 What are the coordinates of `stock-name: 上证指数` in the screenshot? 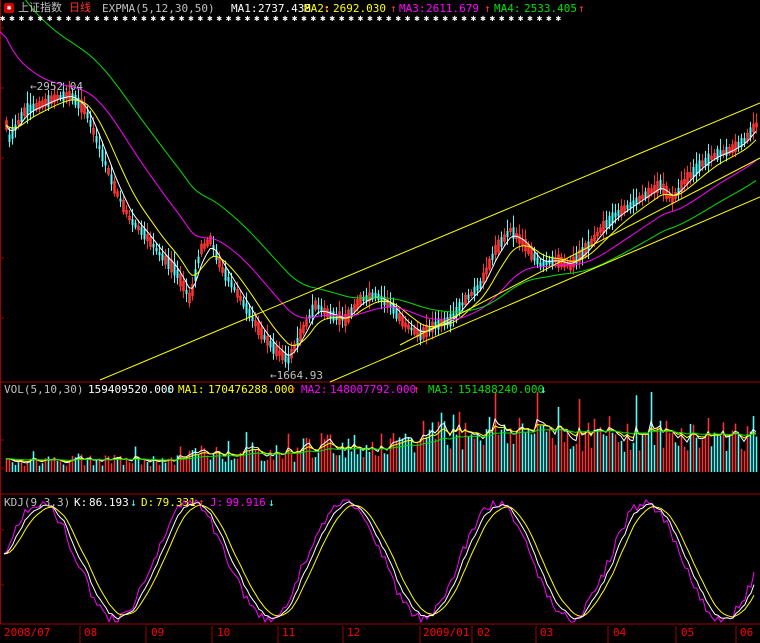 It's located at (40, 7).